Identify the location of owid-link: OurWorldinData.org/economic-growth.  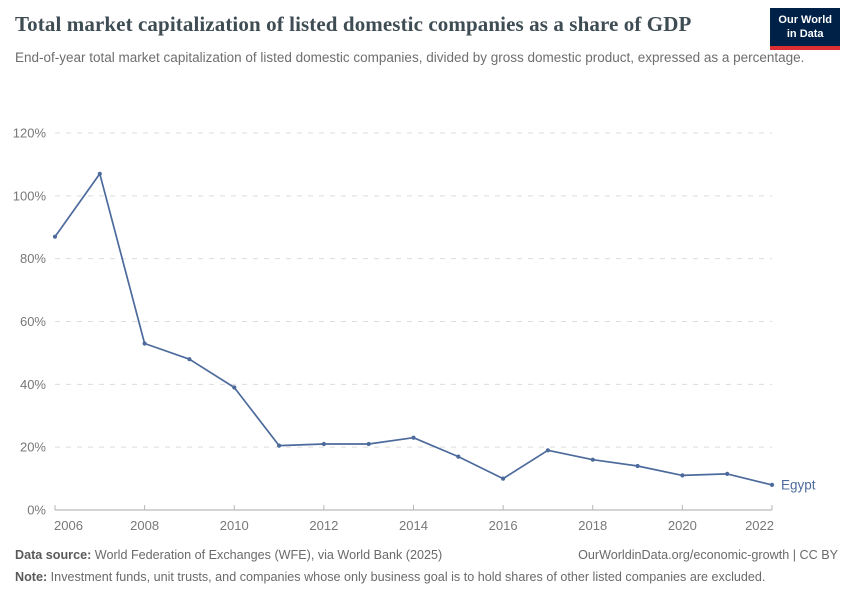
(684, 555).